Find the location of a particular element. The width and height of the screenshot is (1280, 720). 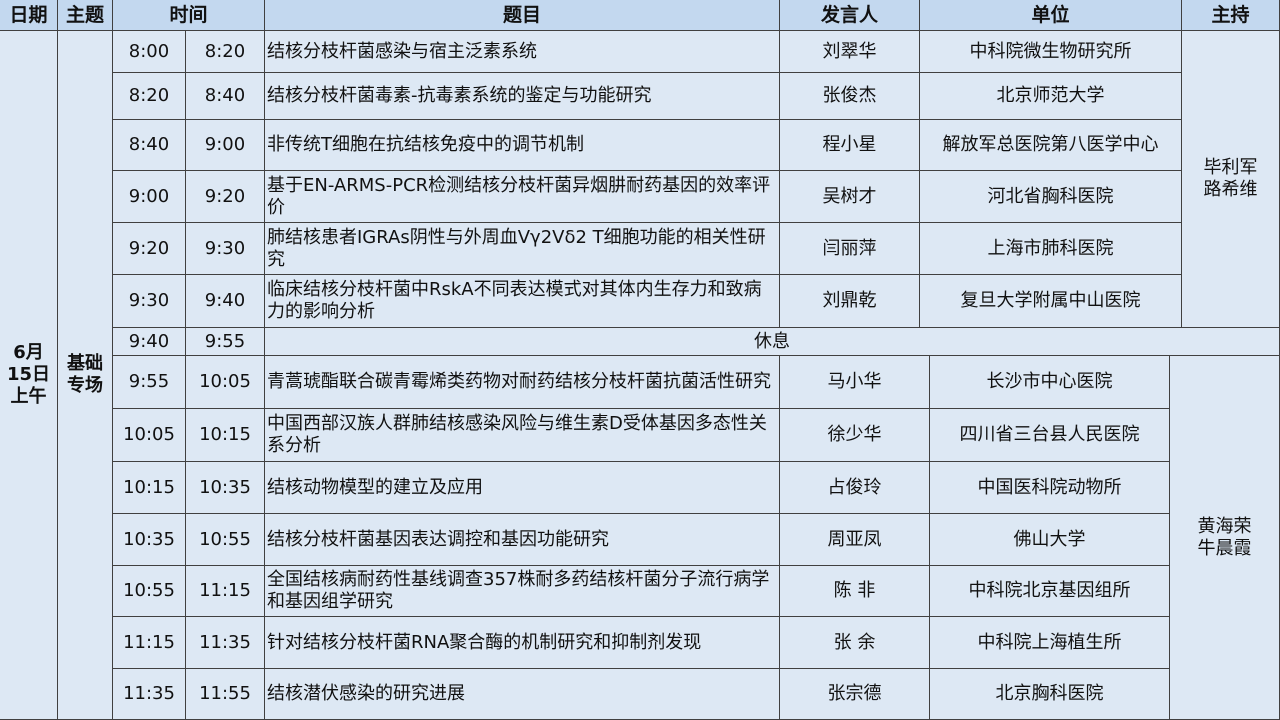

speaker-text: 张宗德 is located at coordinates (854, 693).